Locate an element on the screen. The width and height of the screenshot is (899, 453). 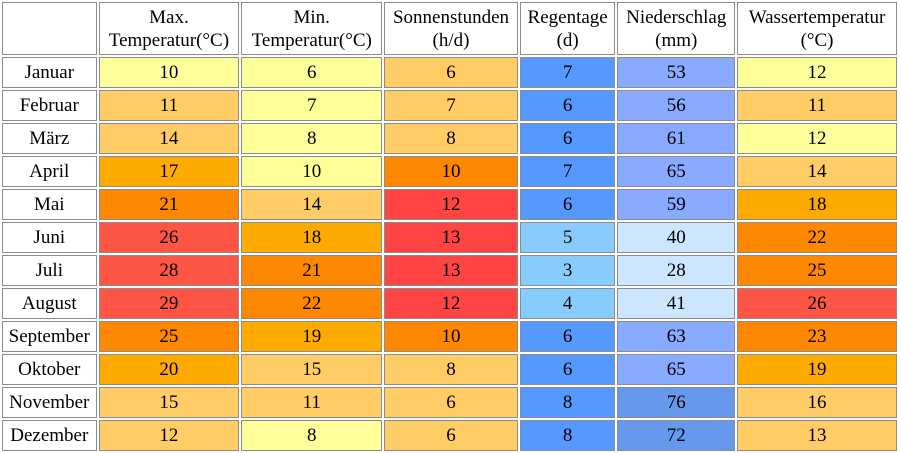
month-label: Februar is located at coordinates (49, 105).